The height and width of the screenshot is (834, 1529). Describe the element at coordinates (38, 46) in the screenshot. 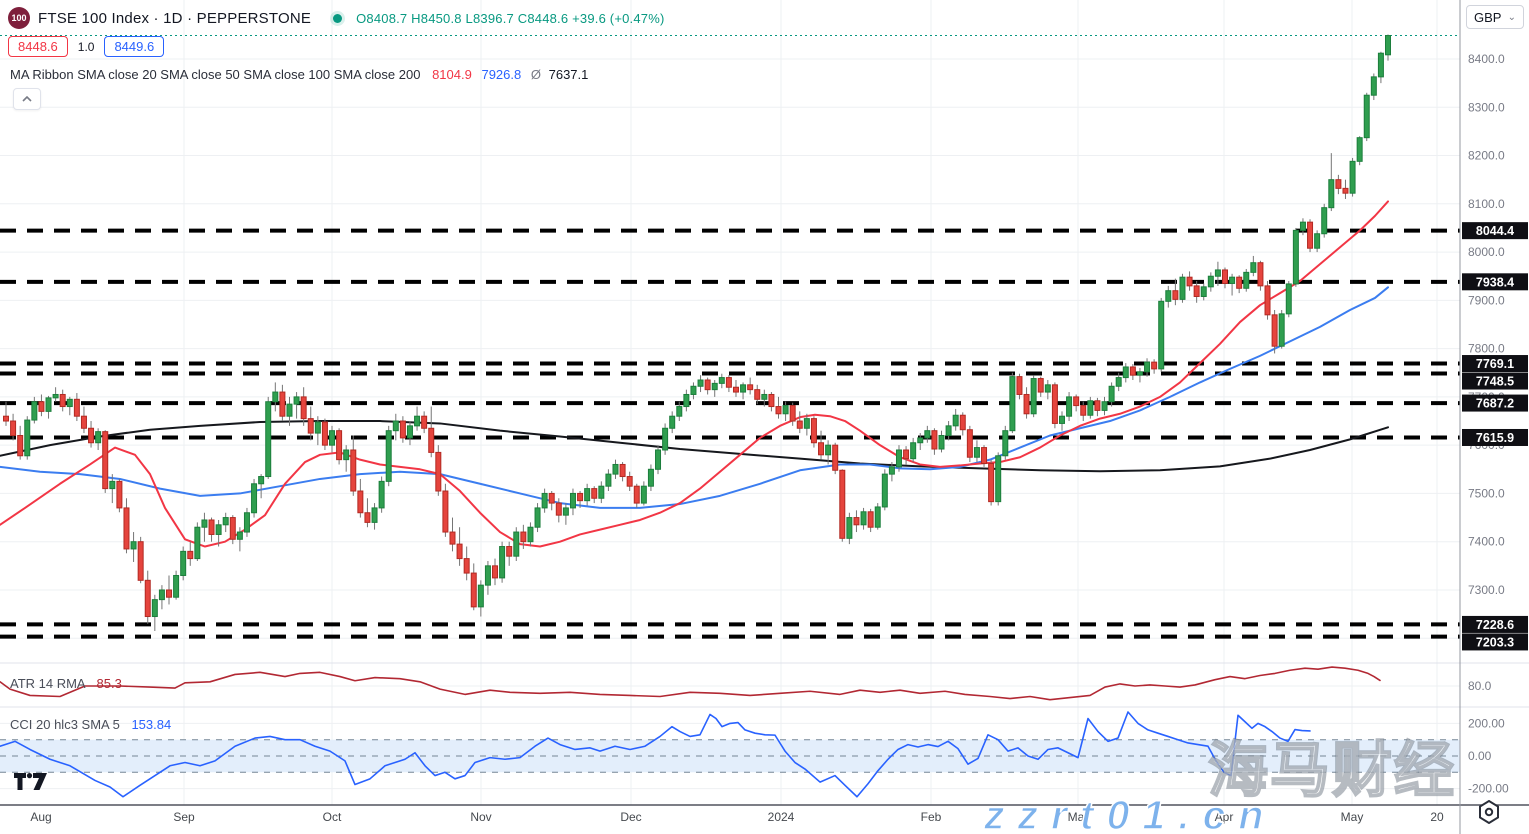

I see `sell-button: 8448.6` at that location.